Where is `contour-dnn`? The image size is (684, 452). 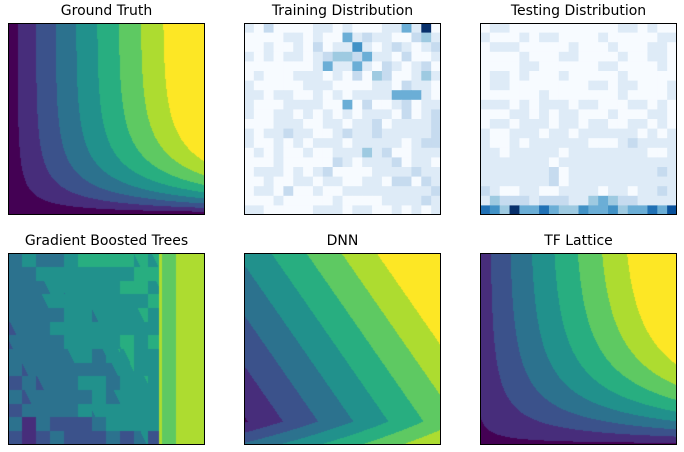
contour-dnn is located at coordinates (342, 349).